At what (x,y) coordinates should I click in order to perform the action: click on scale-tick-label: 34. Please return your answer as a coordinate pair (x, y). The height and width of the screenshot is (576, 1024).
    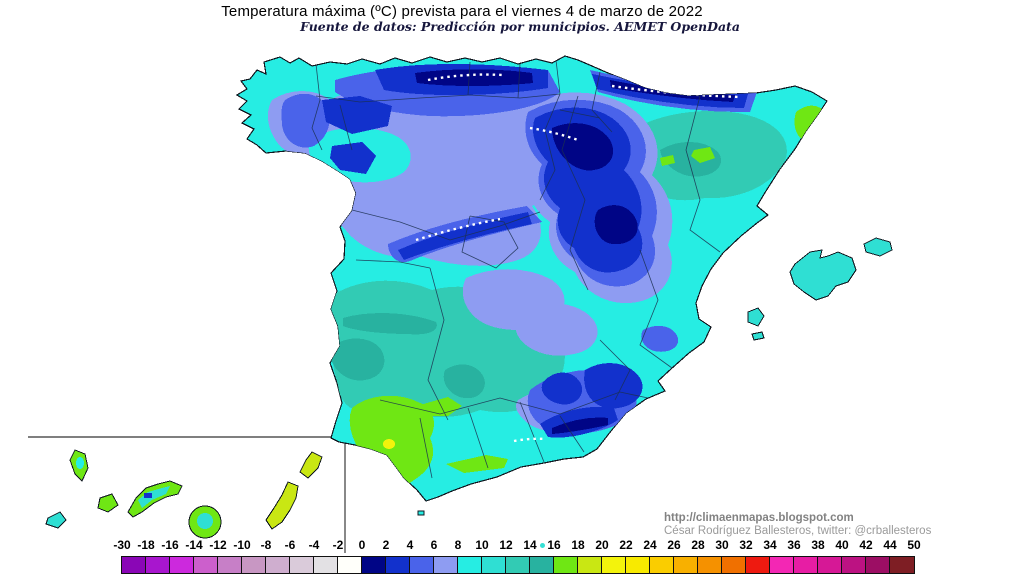
    Looking at the image, I should click on (770, 545).